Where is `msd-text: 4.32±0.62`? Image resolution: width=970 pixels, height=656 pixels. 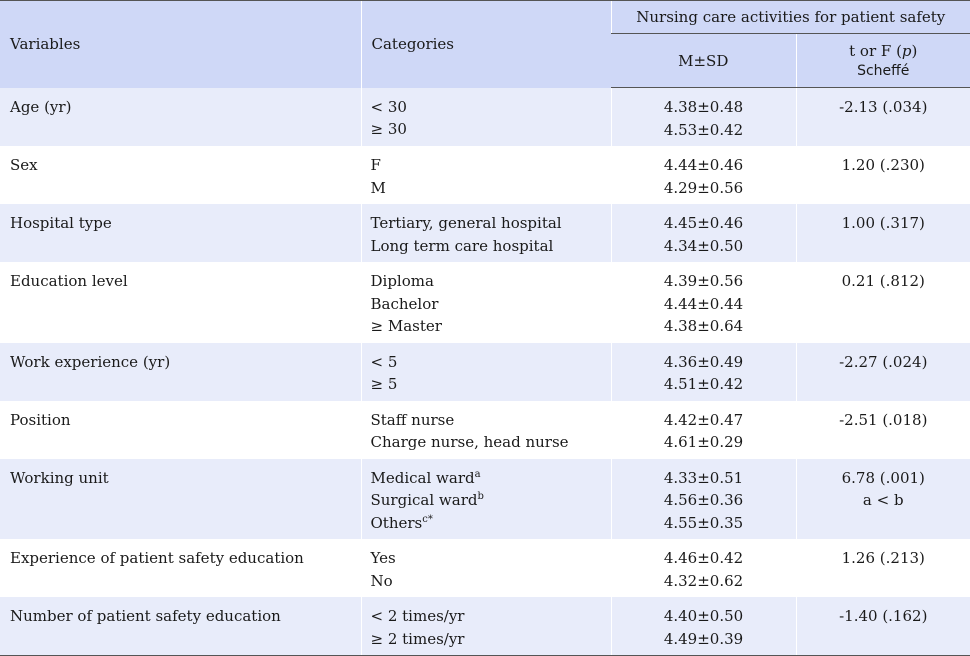 msd-text: 4.32±0.62 is located at coordinates (703, 581).